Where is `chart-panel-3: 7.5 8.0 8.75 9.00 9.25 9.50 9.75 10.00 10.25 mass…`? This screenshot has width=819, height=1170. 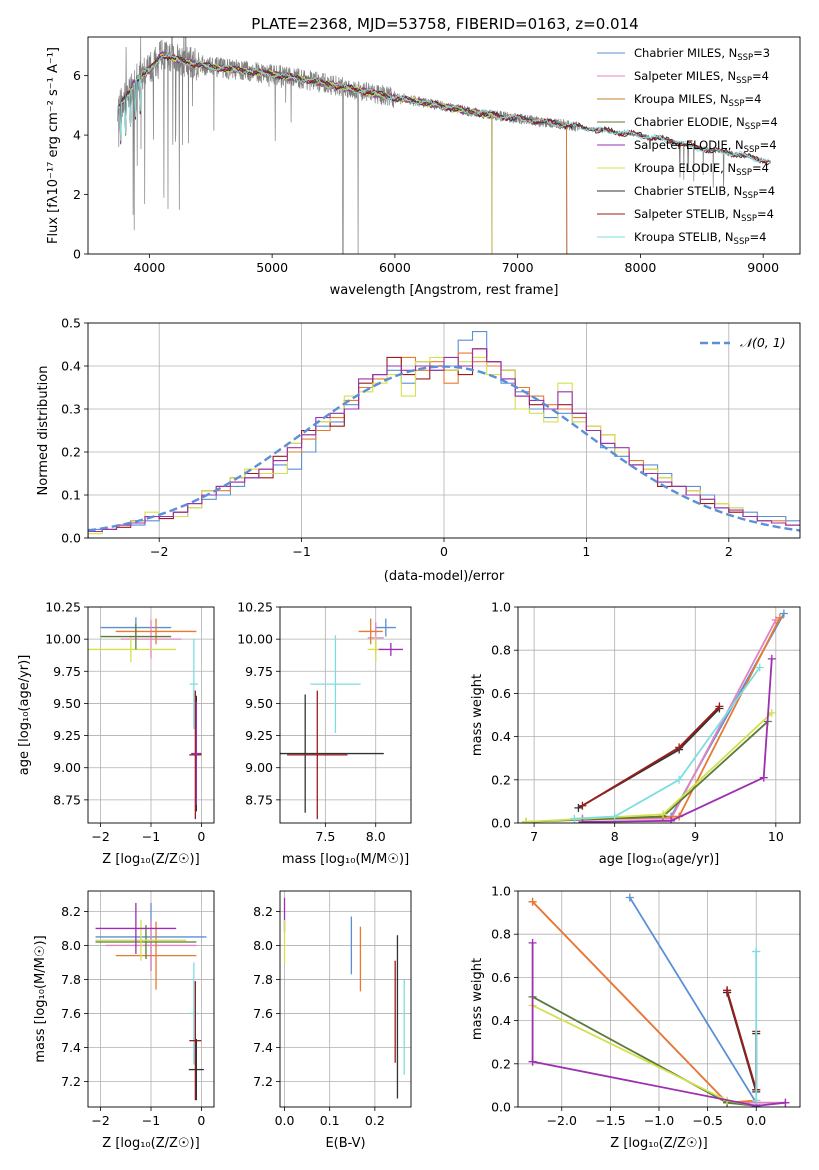 chart-panel-3: 7.5 8.0 8.75 9.00 9.25 9.50 9.75 10.00 10.25 mass… is located at coordinates (324, 733).